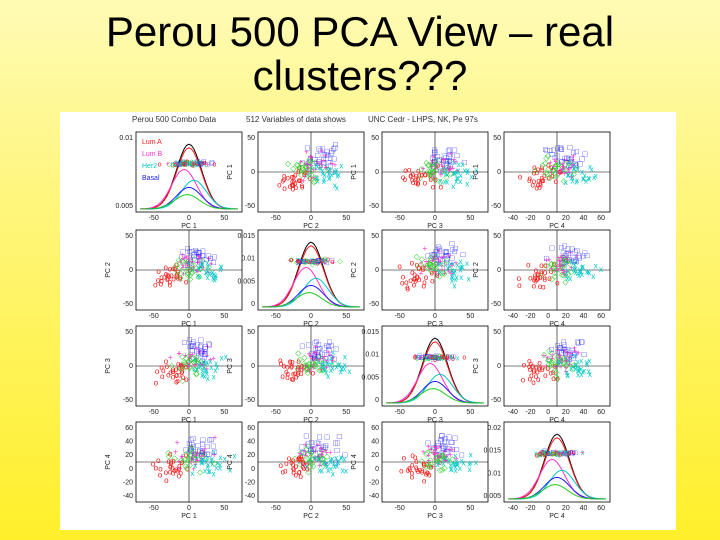 The image size is (720, 540). Describe the element at coordinates (435, 324) in the screenshot. I see `x-axis-label: PC 3` at that location.